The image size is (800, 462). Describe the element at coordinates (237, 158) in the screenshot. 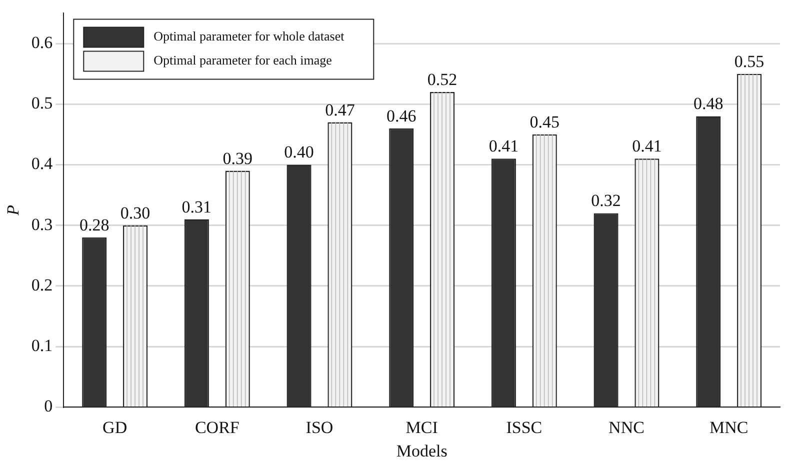

I see `data-label: 0.39` at that location.